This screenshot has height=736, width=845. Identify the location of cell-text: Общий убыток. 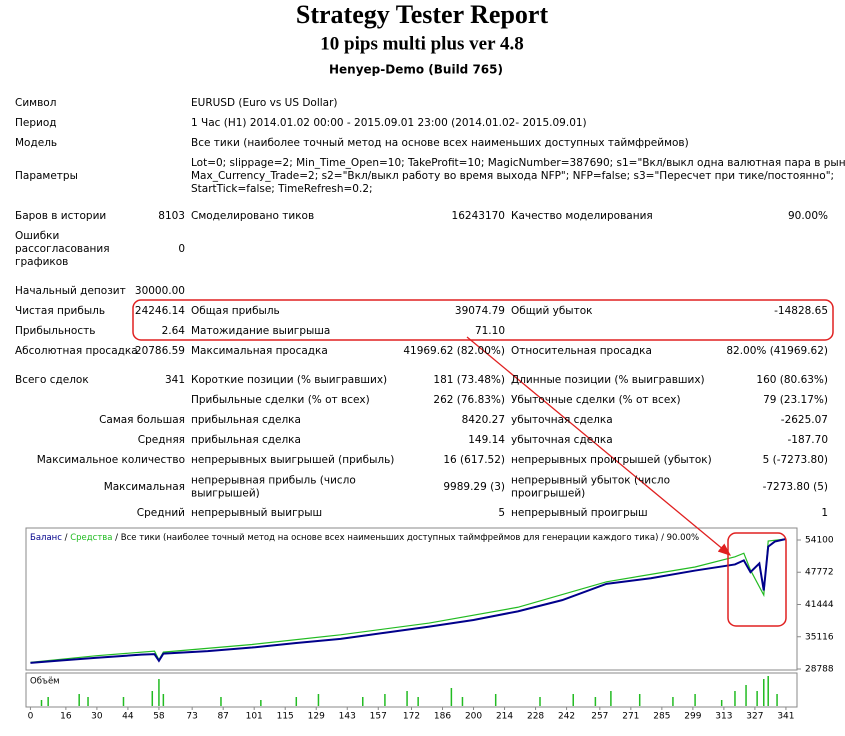
(551, 311).